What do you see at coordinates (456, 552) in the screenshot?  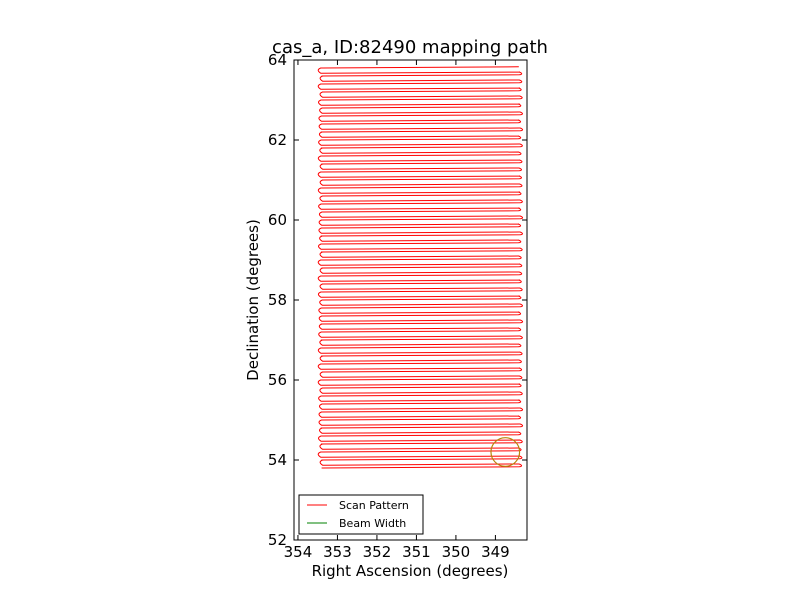 I see `x-tick-label: 350` at bounding box center [456, 552].